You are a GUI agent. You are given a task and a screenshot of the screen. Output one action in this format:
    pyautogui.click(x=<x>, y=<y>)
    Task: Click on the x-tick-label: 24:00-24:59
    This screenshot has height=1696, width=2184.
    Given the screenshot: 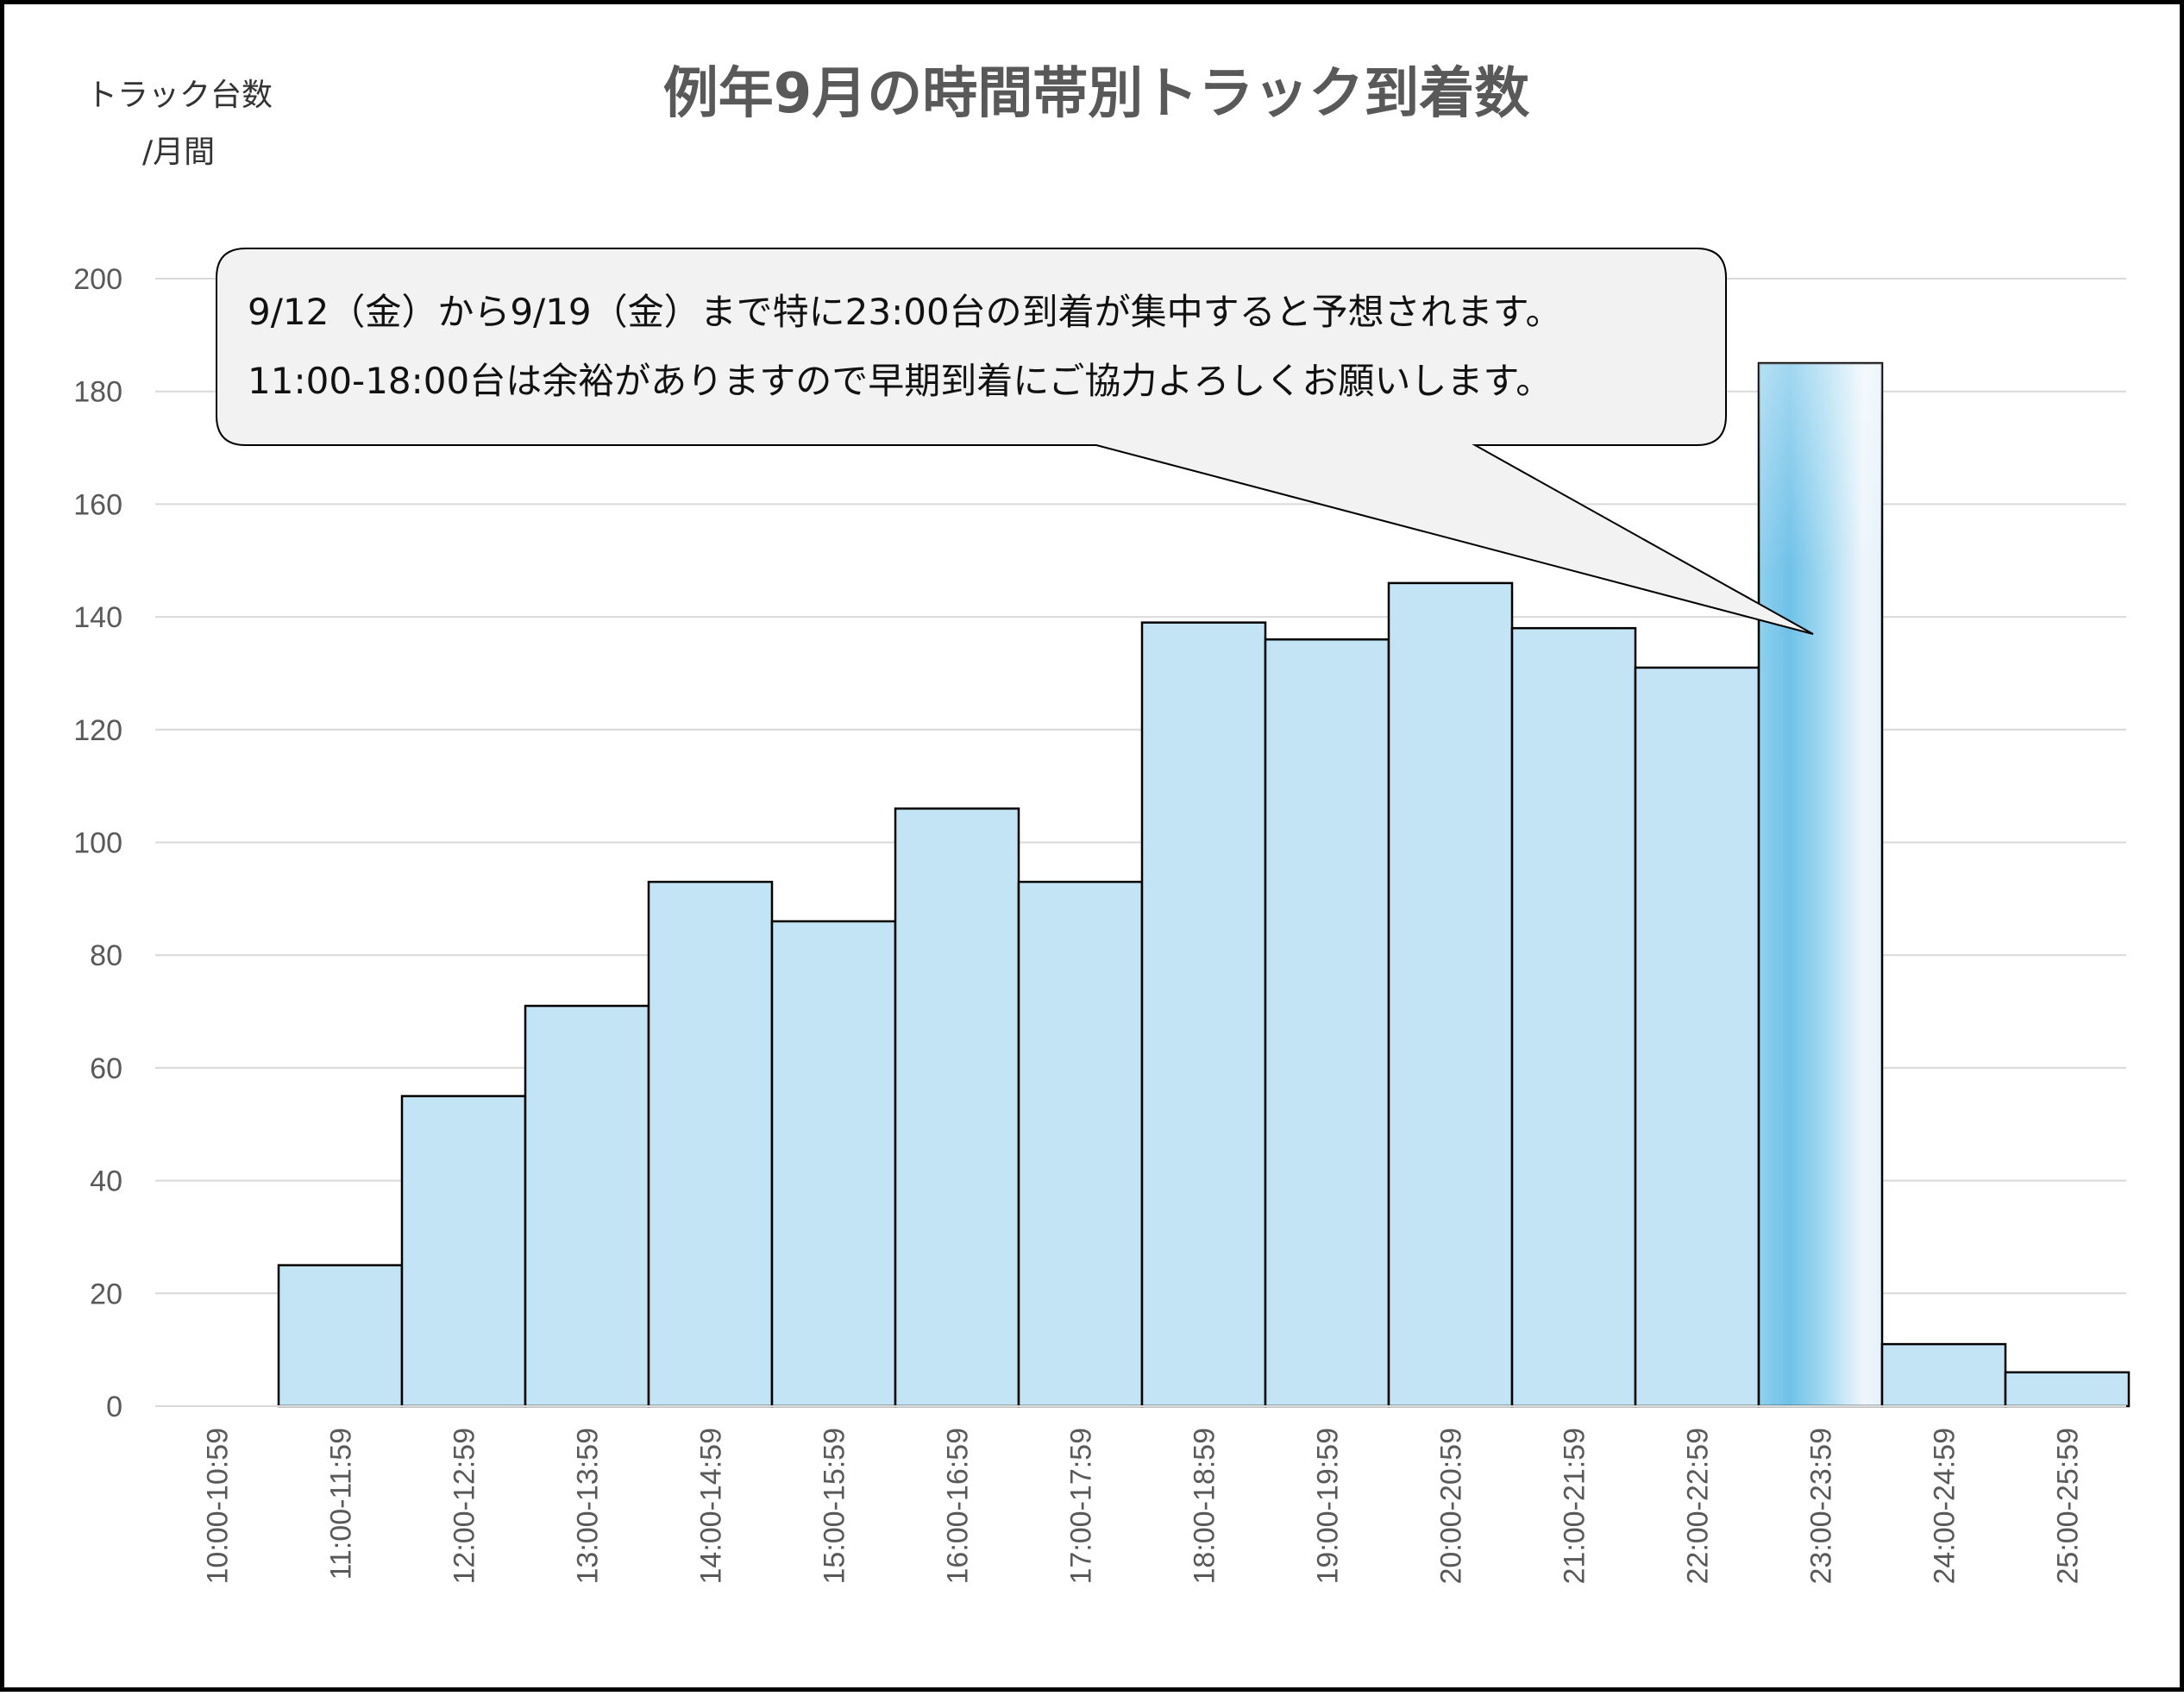 What is the action you would take?
    pyautogui.click(x=1945, y=1506)
    